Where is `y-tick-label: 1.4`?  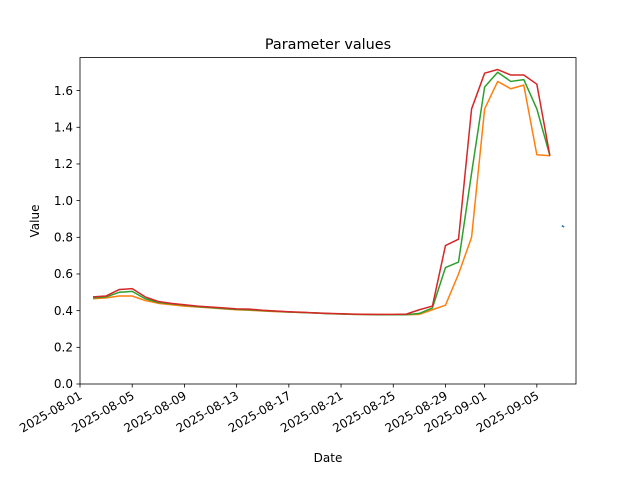
y-tick-label: 1.4 is located at coordinates (63, 127).